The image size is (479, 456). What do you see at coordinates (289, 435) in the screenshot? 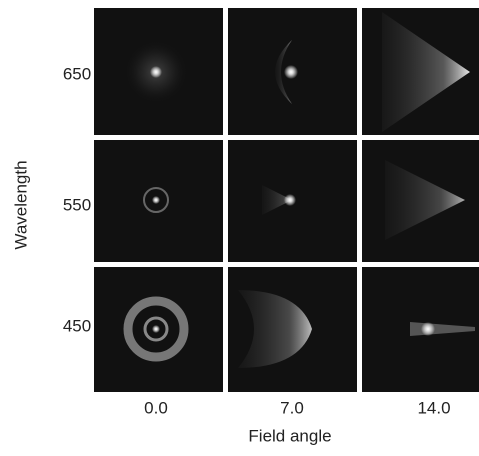
I see `x-axis-label: Field angle` at bounding box center [289, 435].